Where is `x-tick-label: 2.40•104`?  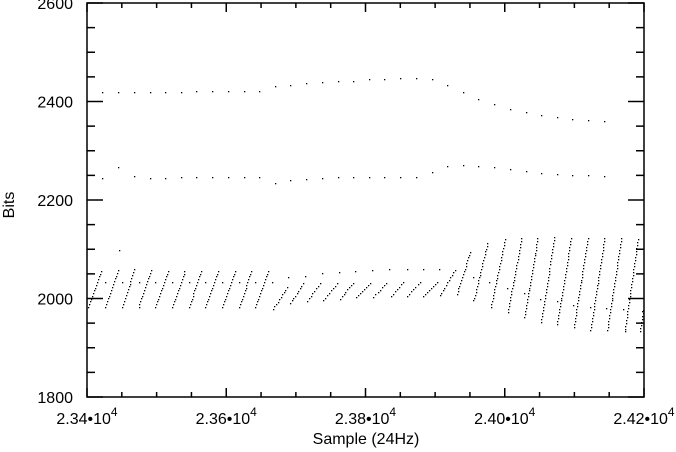 x-tick-label: 2.40•104 is located at coordinates (505, 416).